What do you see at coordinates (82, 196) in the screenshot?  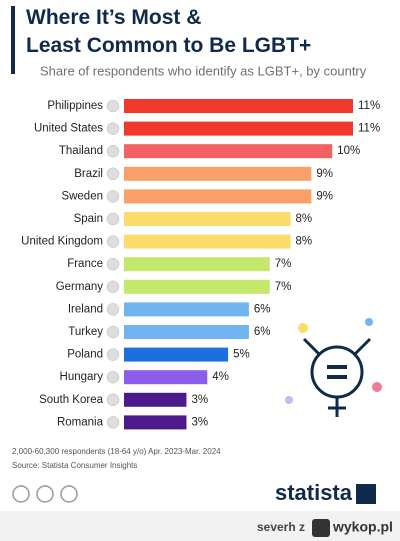 I see `category-label: Sweden` at bounding box center [82, 196].